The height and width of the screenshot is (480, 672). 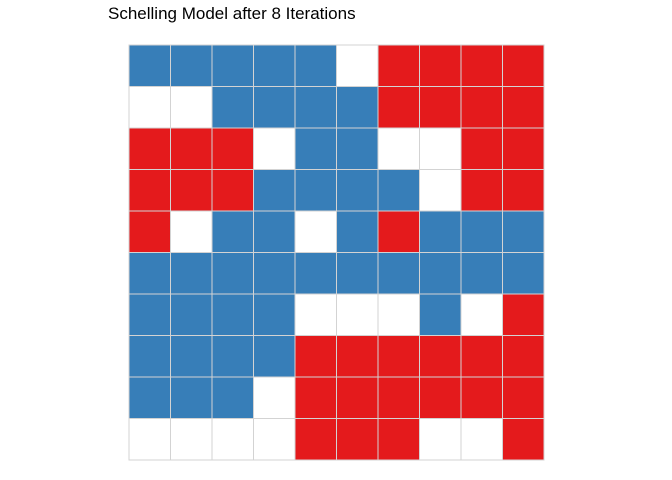 What do you see at coordinates (149, 65) in the screenshot?
I see `cell-r0-c0-blue` at bounding box center [149, 65].